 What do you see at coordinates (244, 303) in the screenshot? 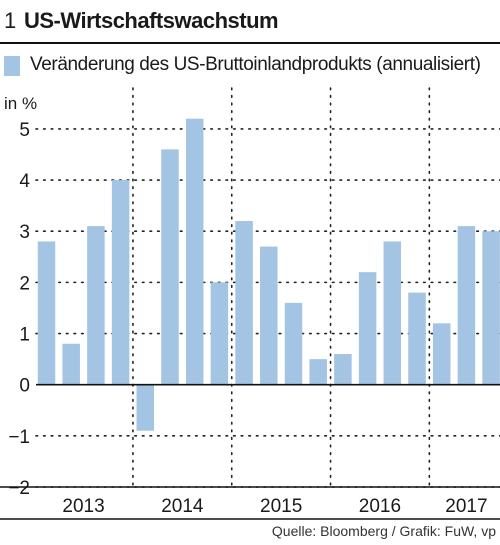
I see `bar-2015-q1` at bounding box center [244, 303].